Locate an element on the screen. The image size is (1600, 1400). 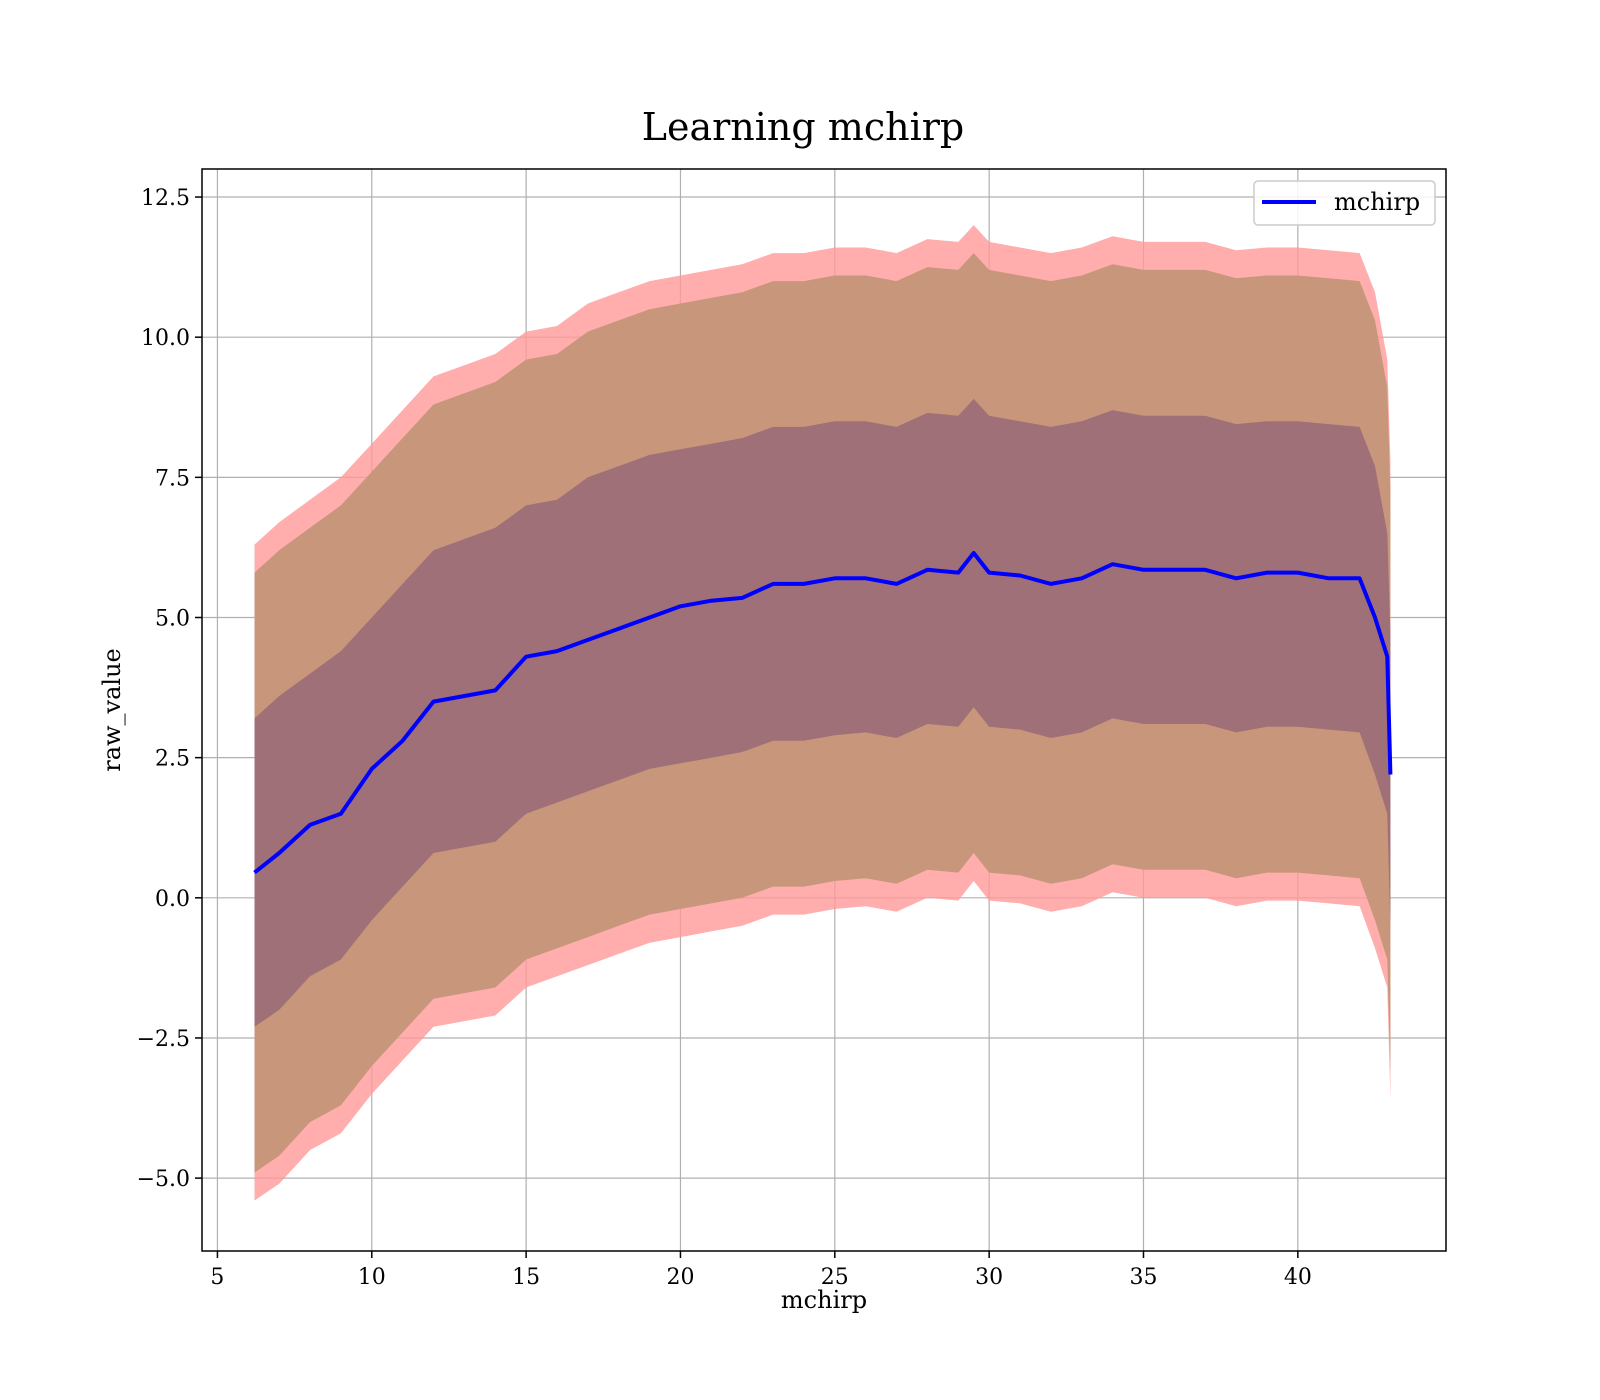
x-axis: 5 10 15 20 25 30 35 40 is located at coordinates (761, 1270).